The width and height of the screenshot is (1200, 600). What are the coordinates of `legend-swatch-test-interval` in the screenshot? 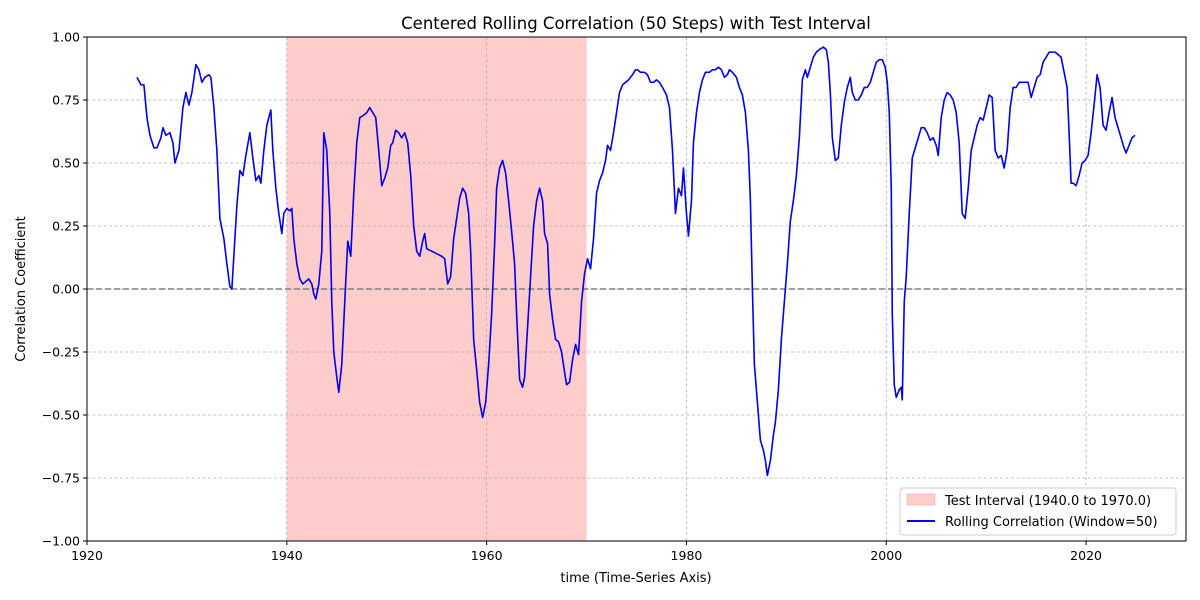 It's located at (921, 499).